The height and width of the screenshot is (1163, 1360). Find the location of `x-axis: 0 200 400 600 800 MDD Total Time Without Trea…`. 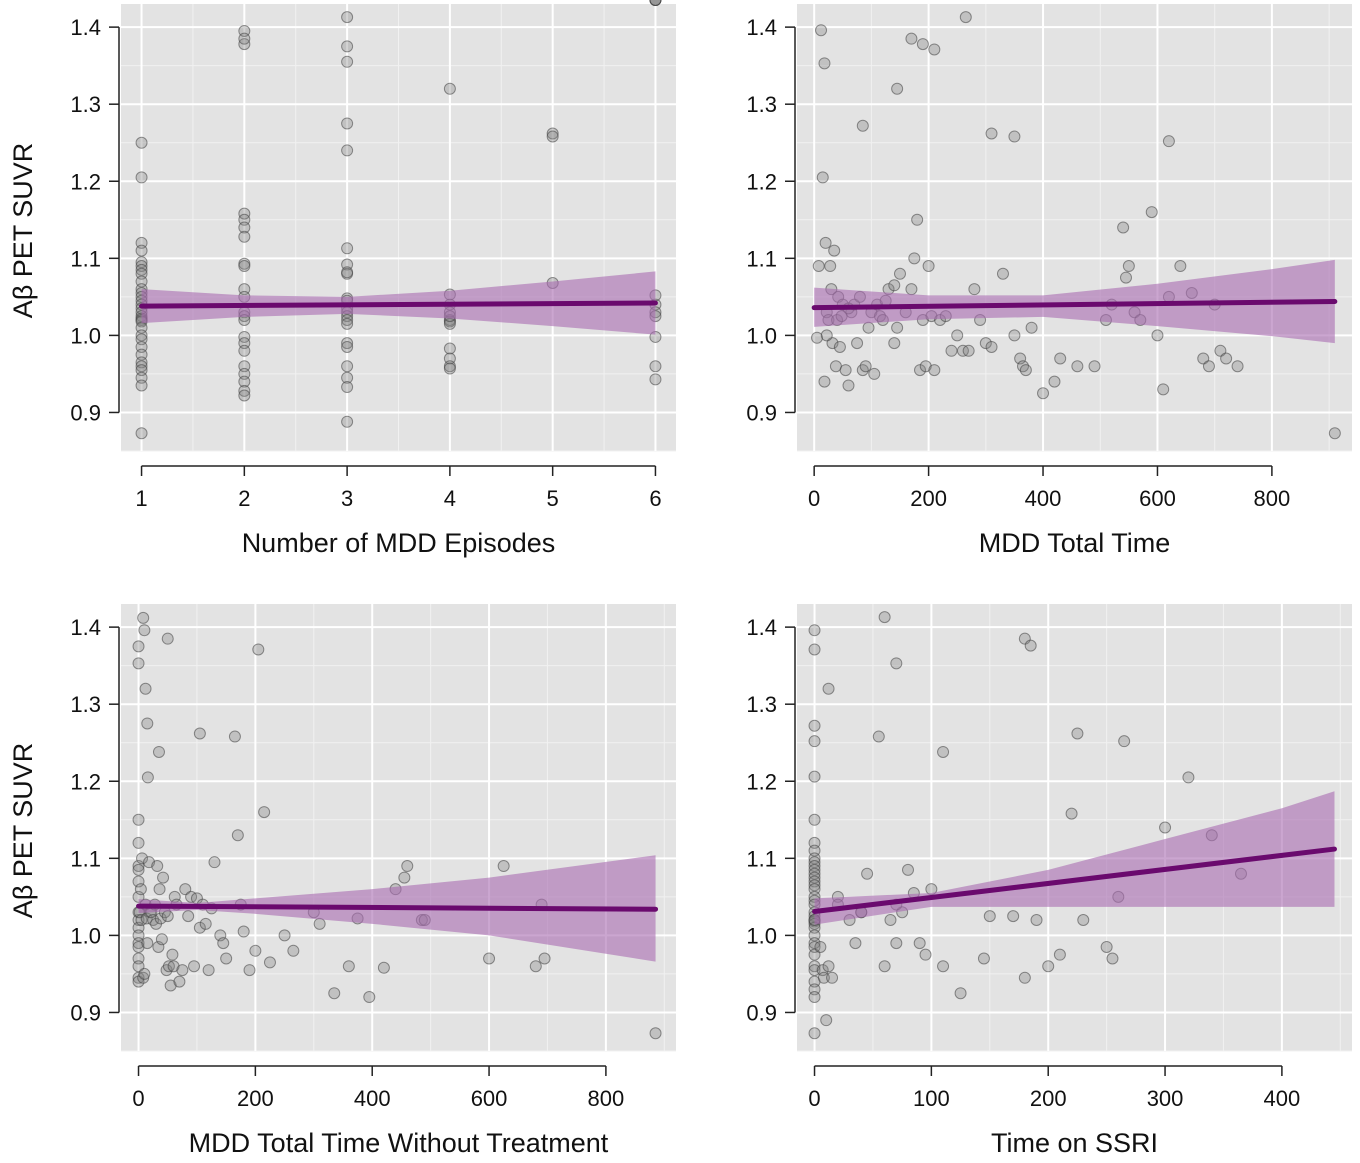

x-axis: 0 200 400 600 800 MDD Total Time Without Trea… is located at coordinates (378, 1111).